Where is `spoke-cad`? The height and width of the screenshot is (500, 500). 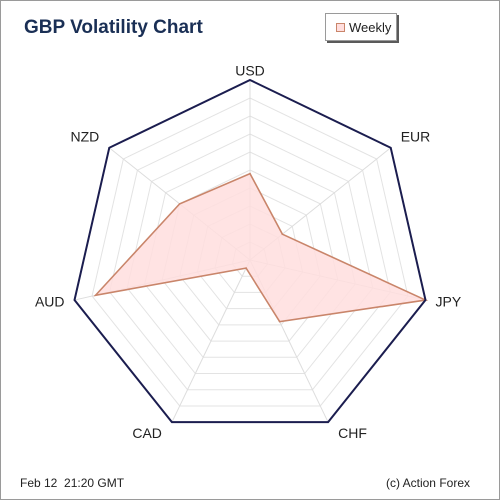 spoke-cad is located at coordinates (211, 341).